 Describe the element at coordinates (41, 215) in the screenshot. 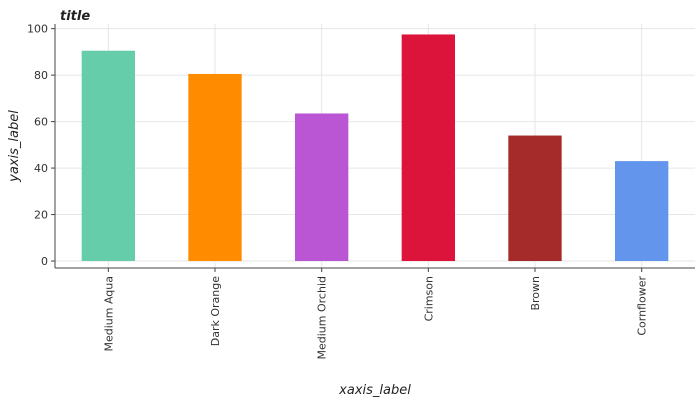

I see `y-tick-label: 20` at that location.